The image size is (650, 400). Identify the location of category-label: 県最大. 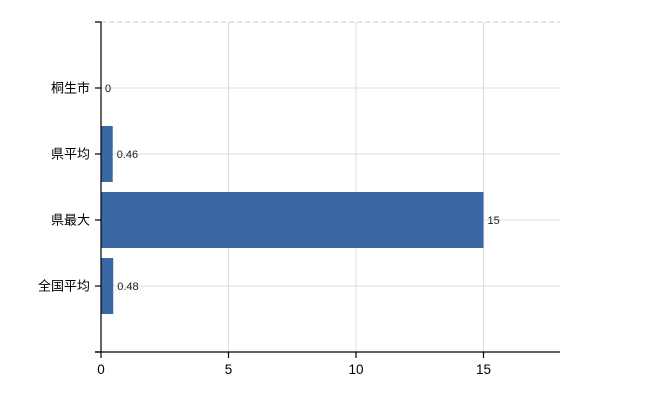
(70, 220).